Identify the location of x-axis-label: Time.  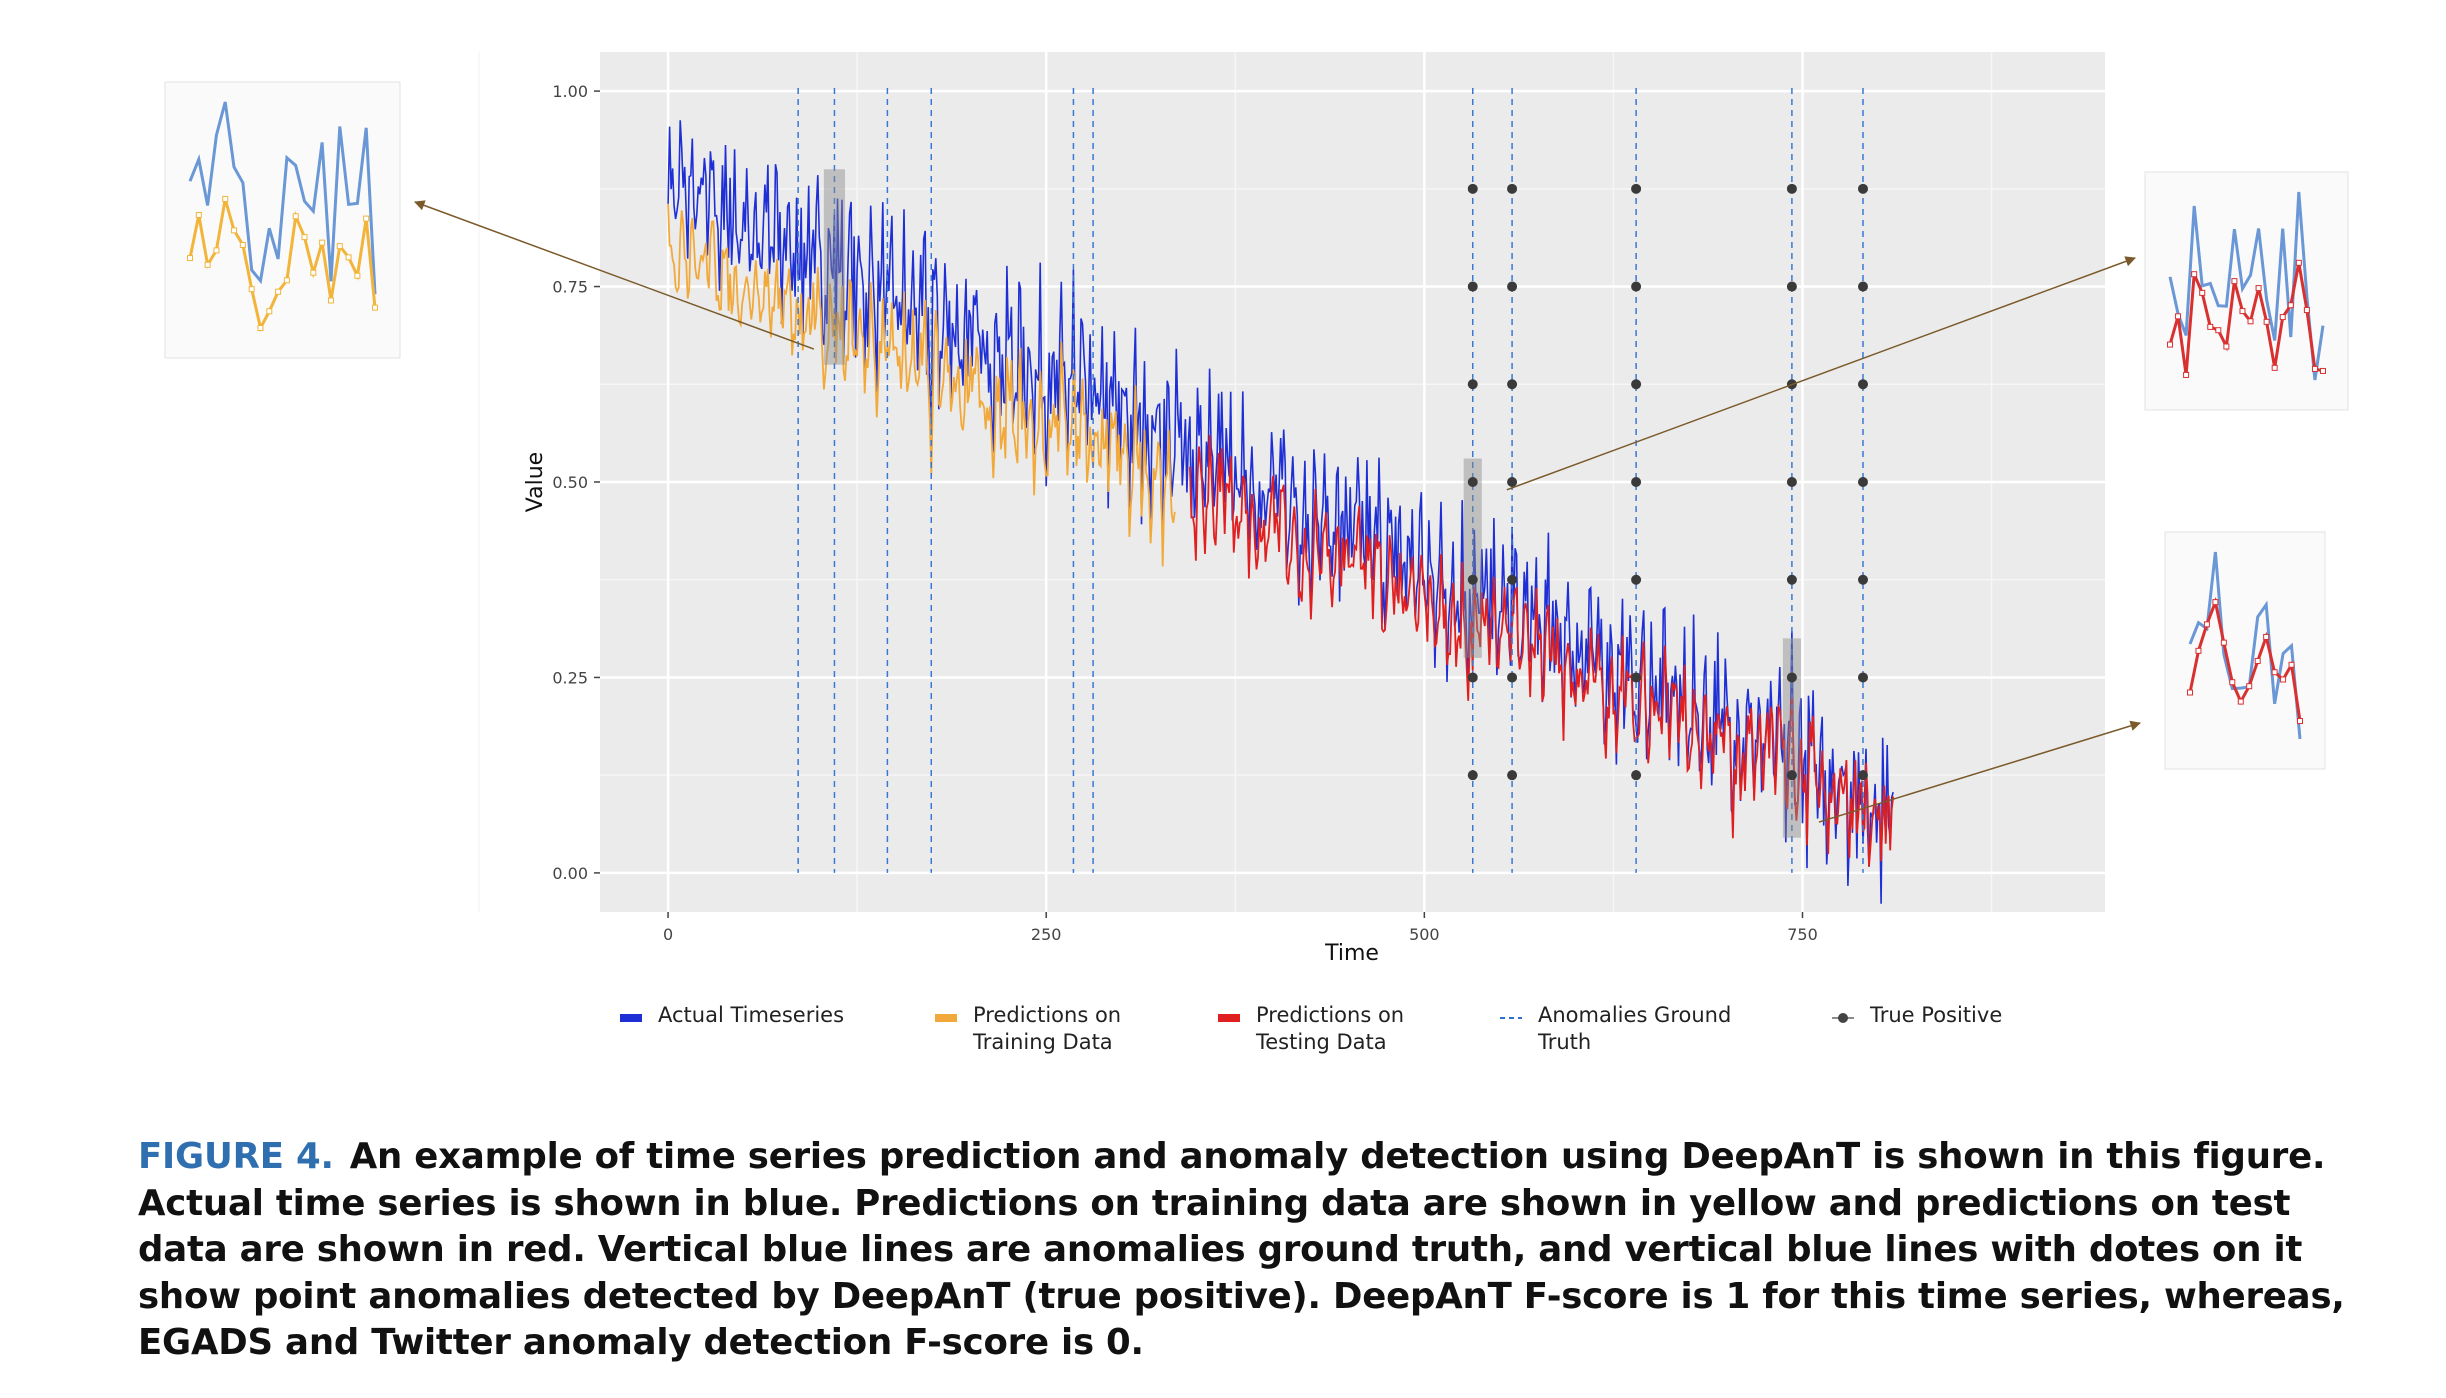
(1351, 953).